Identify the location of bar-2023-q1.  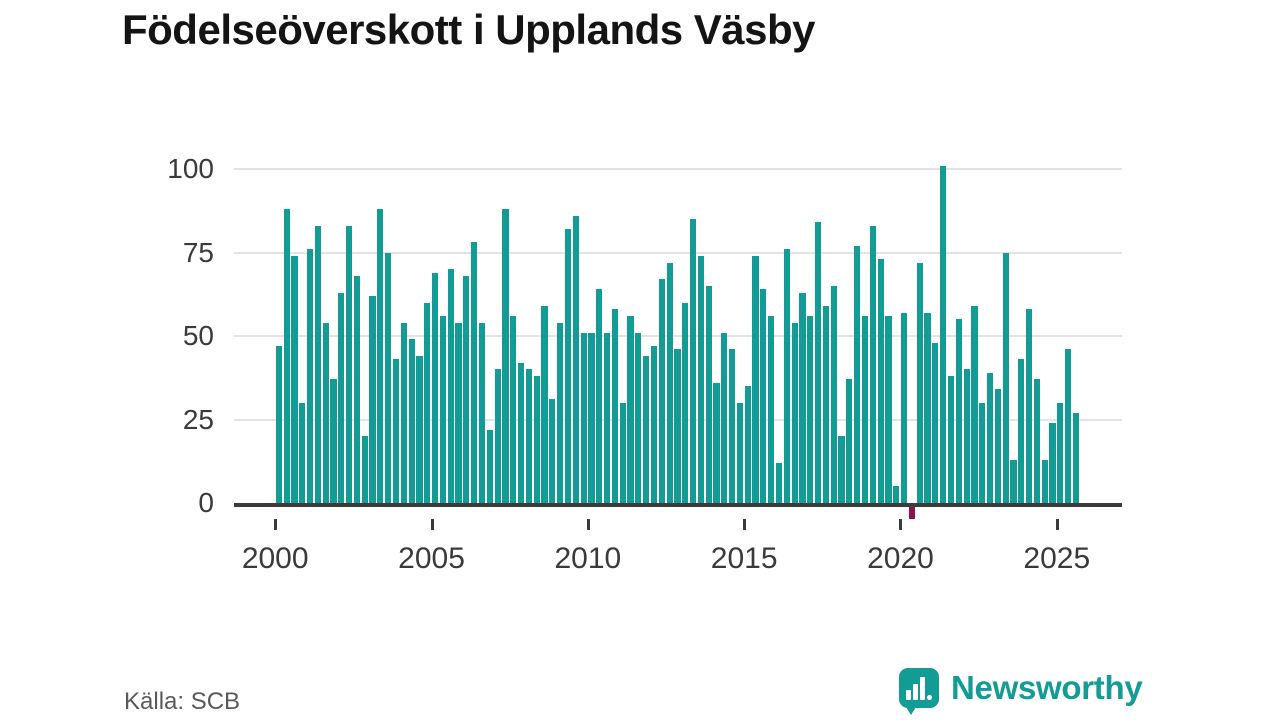
(997, 446).